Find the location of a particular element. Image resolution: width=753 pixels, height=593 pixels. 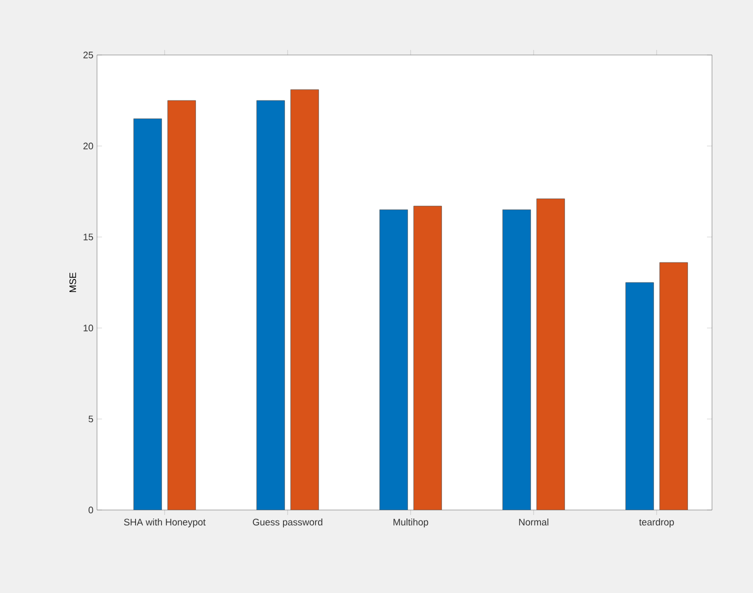

x-tick-label: Guess password is located at coordinates (287, 523).